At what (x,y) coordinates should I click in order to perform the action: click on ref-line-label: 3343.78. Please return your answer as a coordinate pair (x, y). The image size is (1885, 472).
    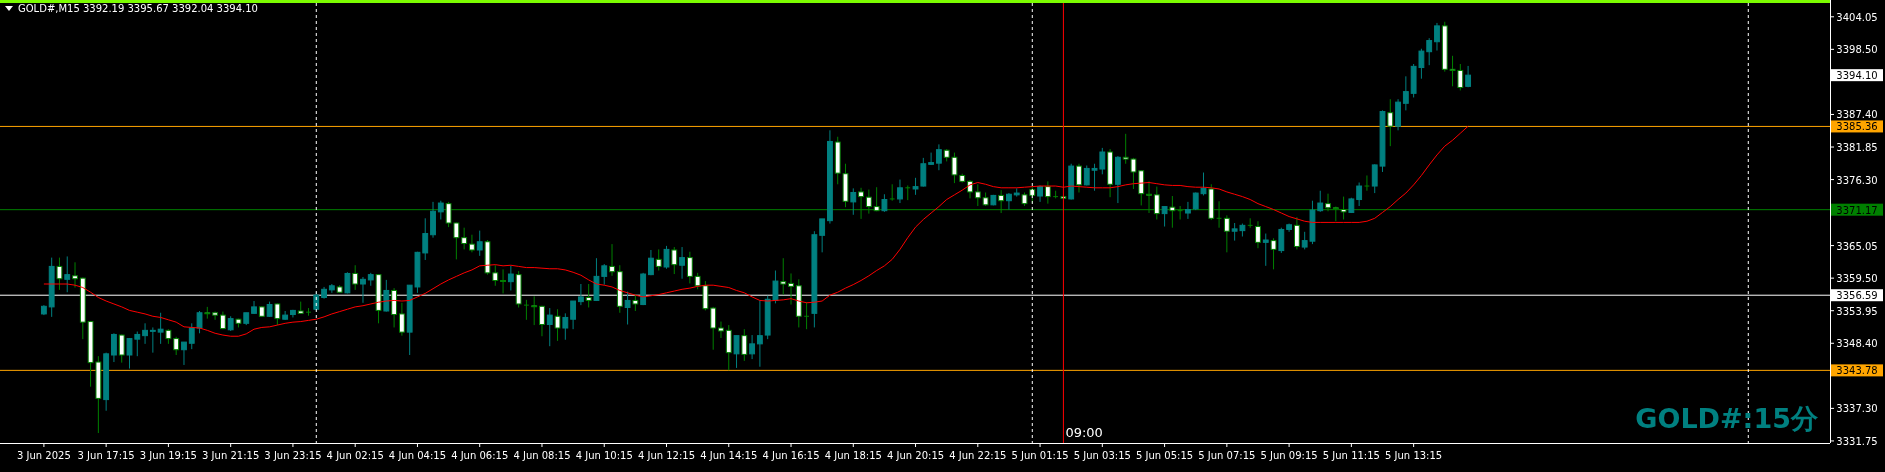
    Looking at the image, I should click on (1857, 371).